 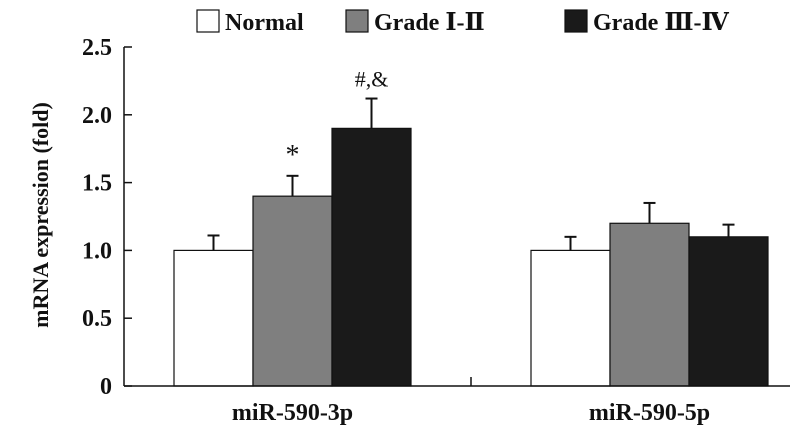 I want to click on legend-label: Grade Ⅰ-Ⅱ, so click(x=429, y=23).